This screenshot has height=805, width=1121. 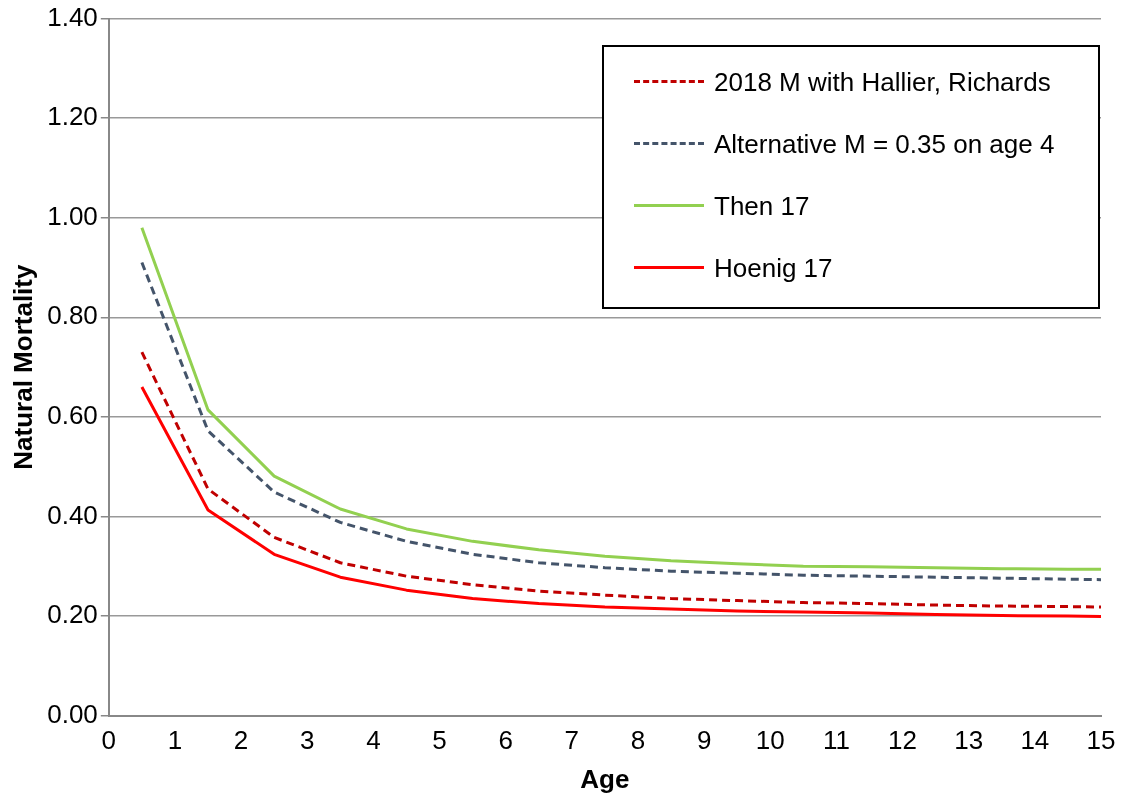 What do you see at coordinates (175, 740) in the screenshot?
I see `x-tick-label: 1` at bounding box center [175, 740].